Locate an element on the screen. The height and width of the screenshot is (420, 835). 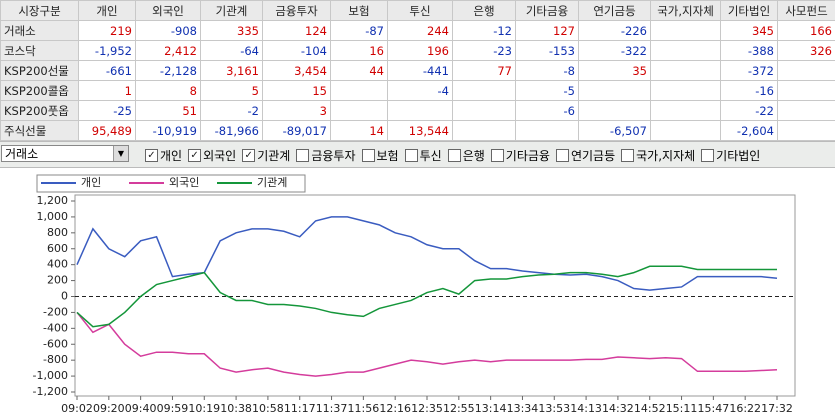
value-cell: 95,489 is located at coordinates (107, 130).